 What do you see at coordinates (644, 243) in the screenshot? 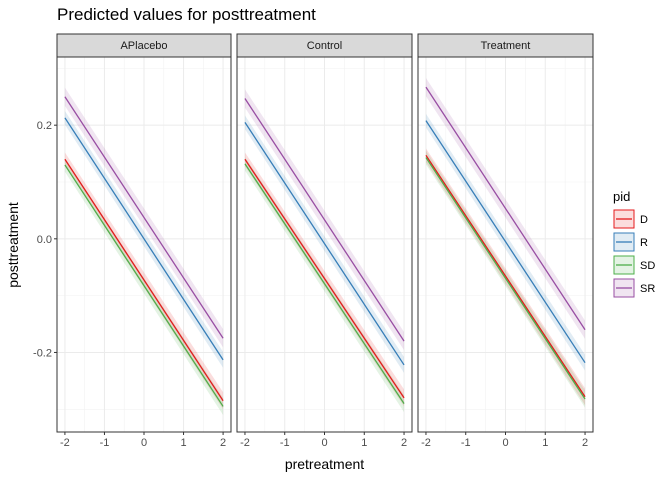
I see `legend-label: R` at bounding box center [644, 243].